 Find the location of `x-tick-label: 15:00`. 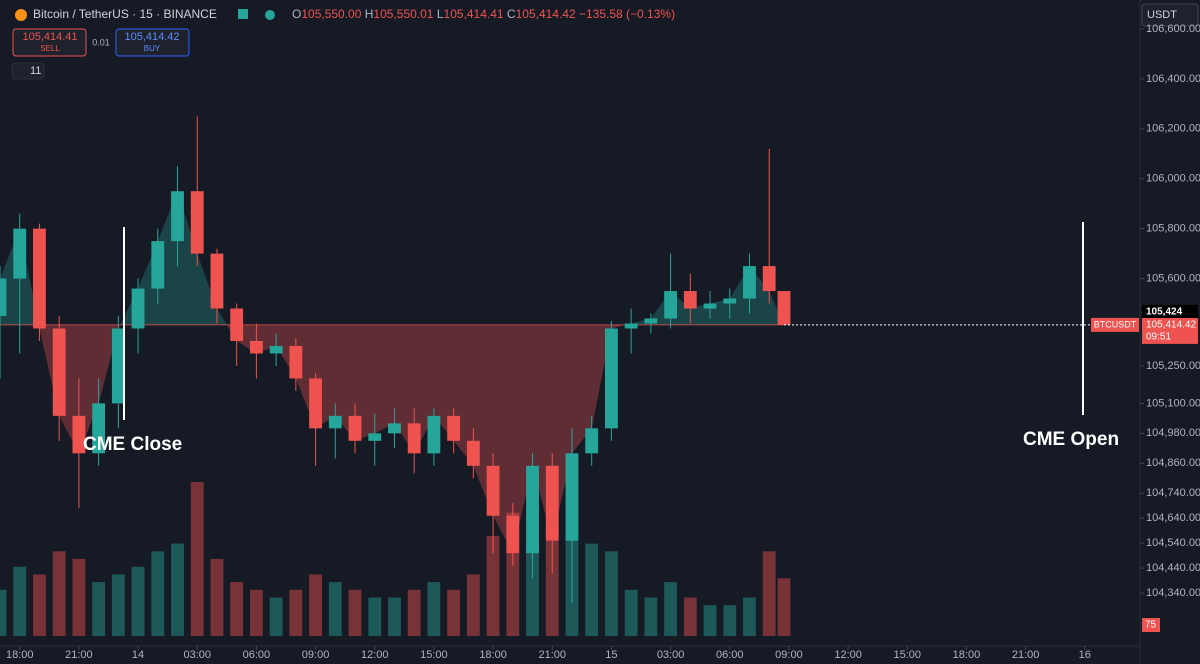

x-tick-label: 15:00 is located at coordinates (434, 655).